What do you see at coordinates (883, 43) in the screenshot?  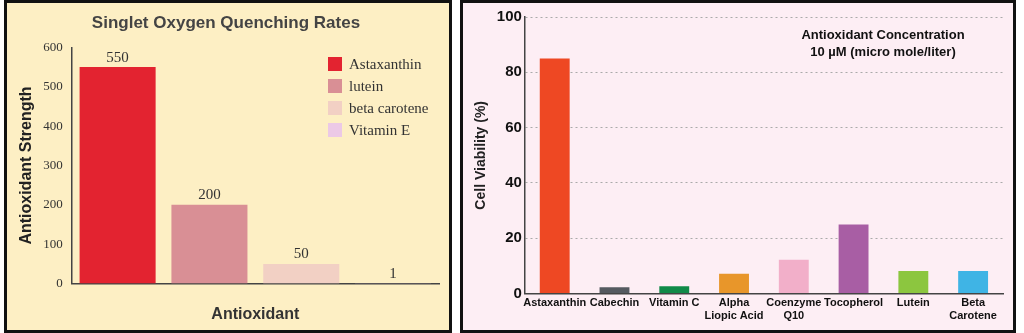 I see `annotation: Antioxidant Concentration 10 µM (micro mole/liter)` at bounding box center [883, 43].